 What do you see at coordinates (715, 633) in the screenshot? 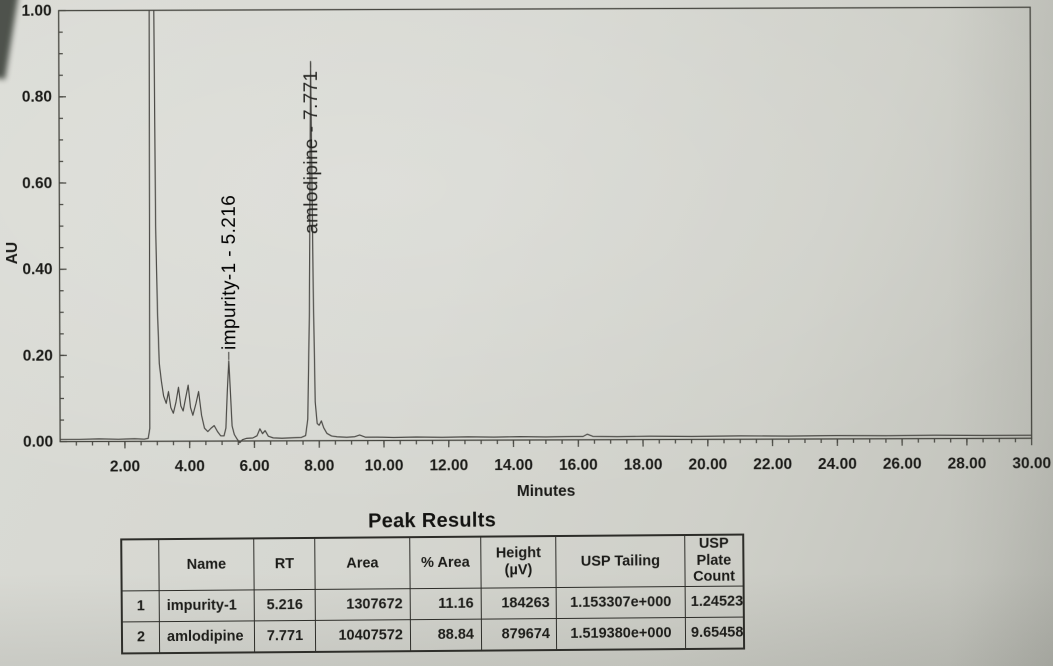
I see `cell-r2-c7: 9.654587e+003` at bounding box center [715, 633].